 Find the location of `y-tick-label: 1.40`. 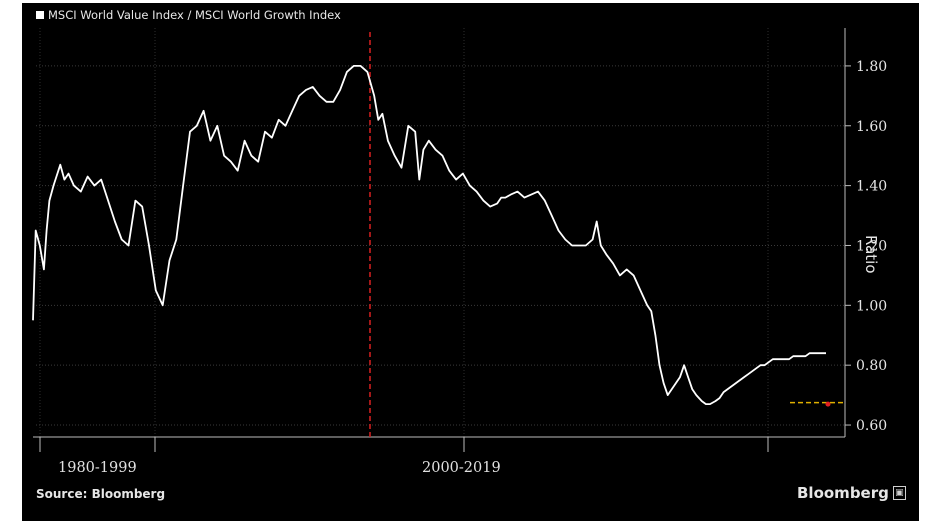

y-tick-label: 1.40 is located at coordinates (871, 187).